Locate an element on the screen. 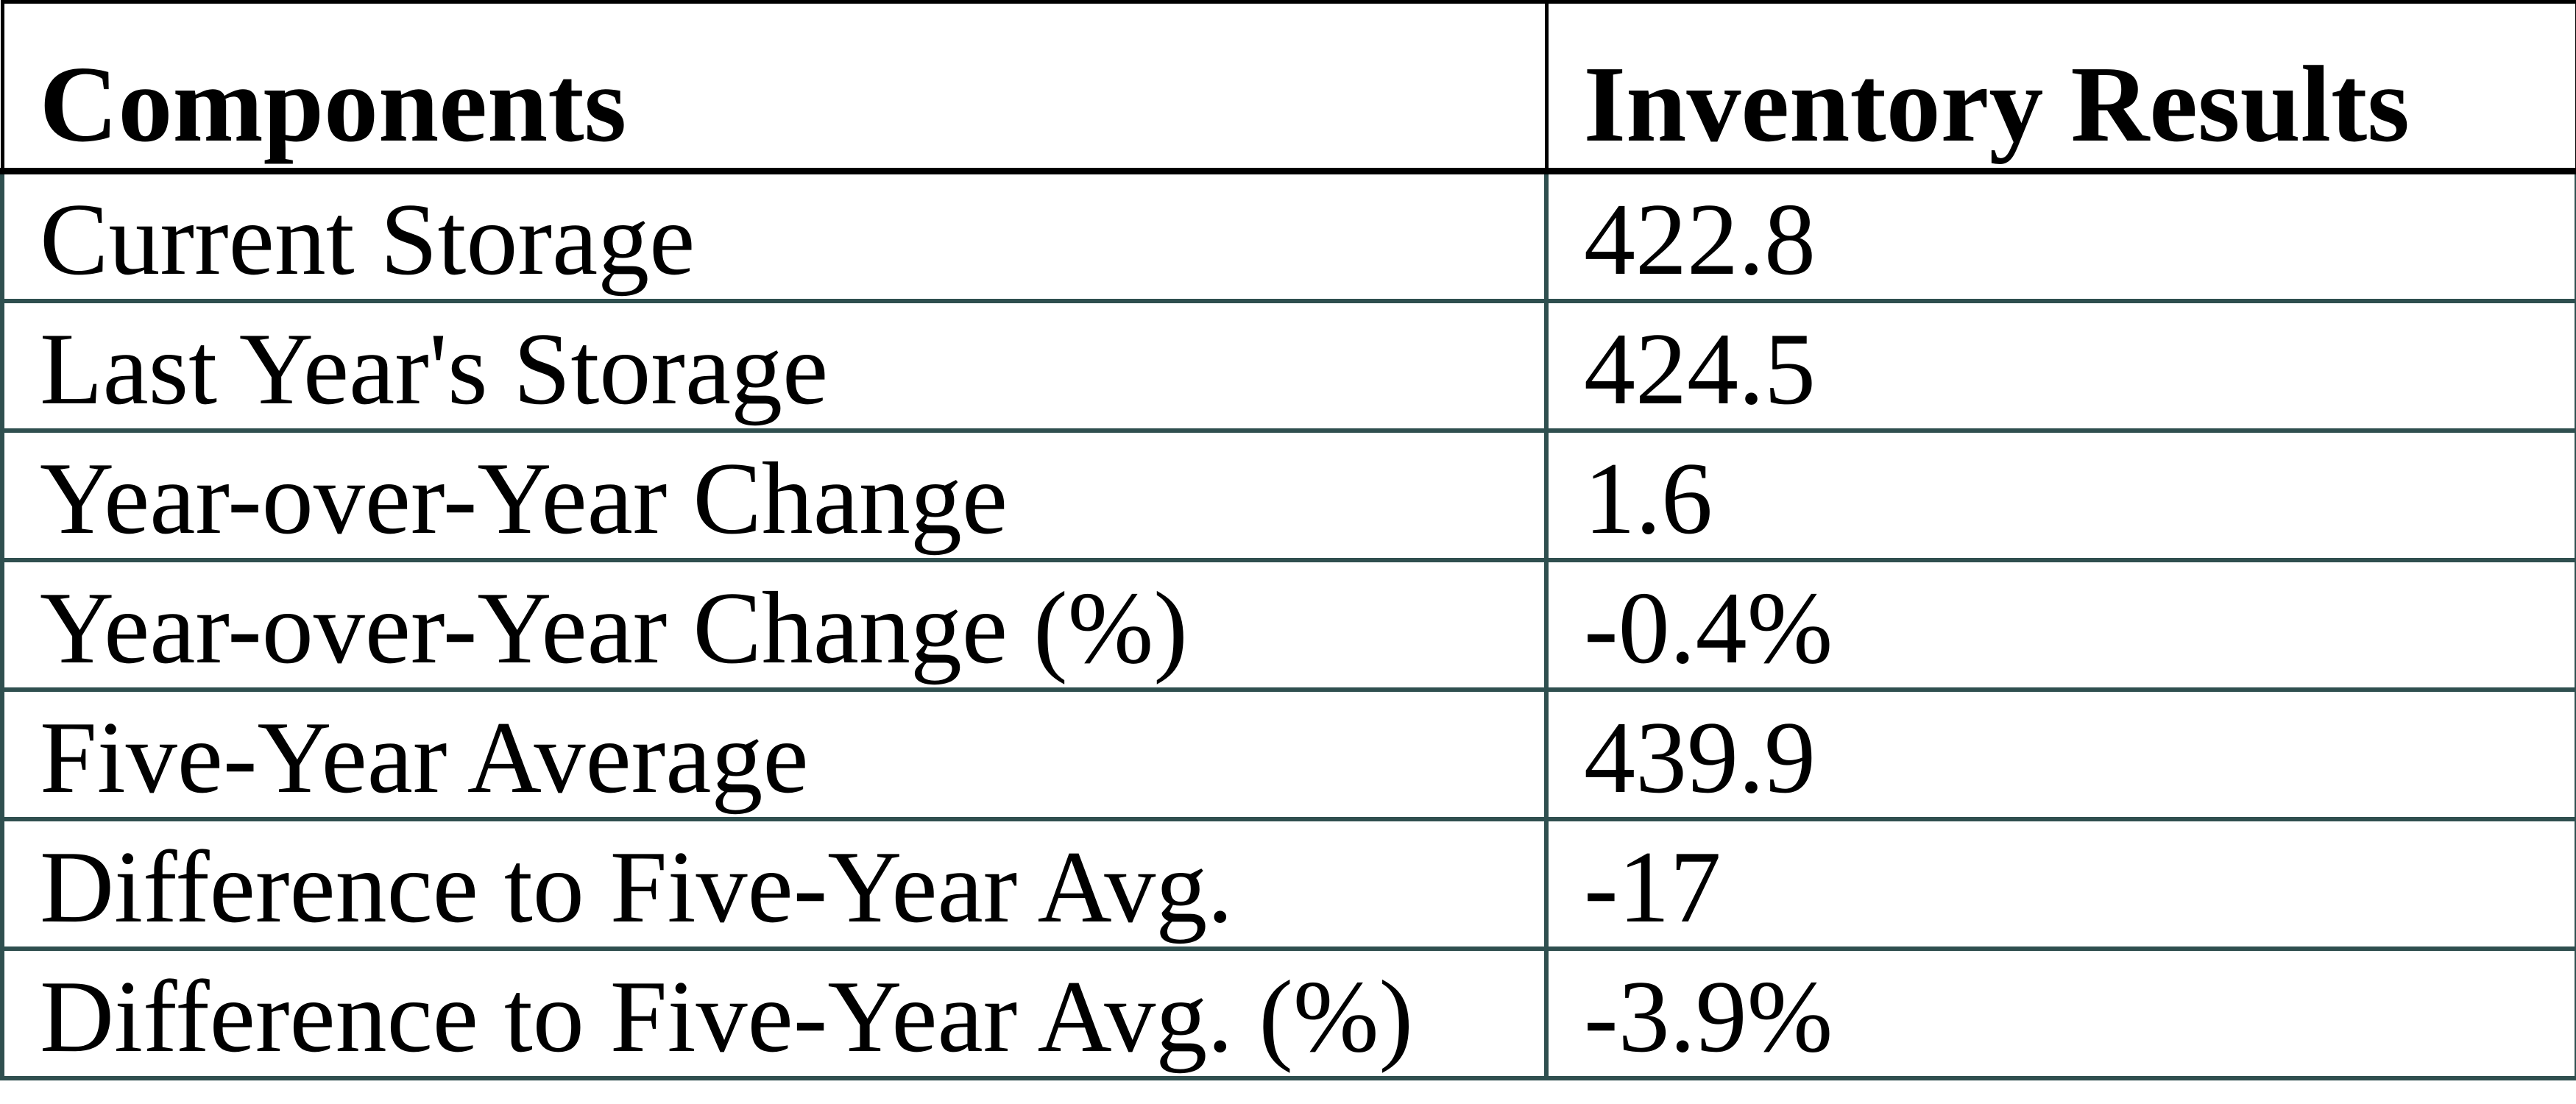 The image size is (2576, 1104). table-row: Difference to Five-Year Avg. (%) -3.9% is located at coordinates (1288, 1013).